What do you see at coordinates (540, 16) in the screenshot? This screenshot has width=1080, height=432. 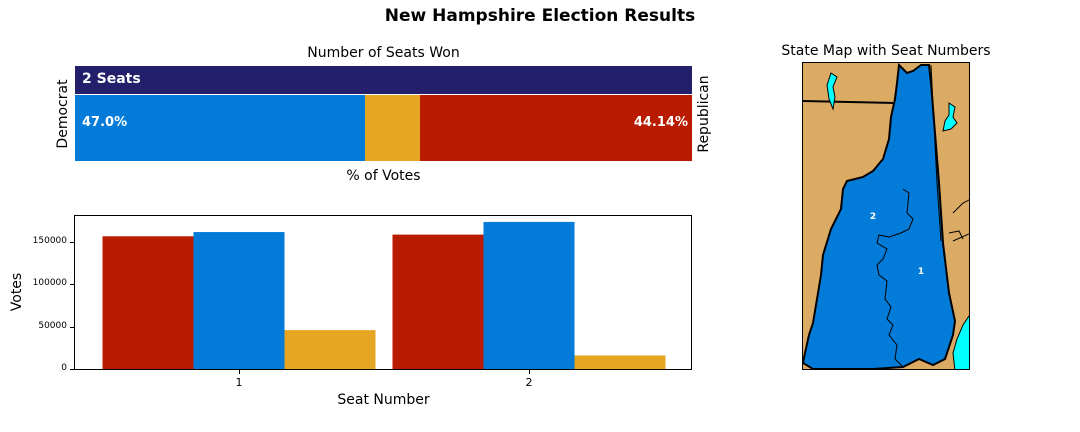 I see `figure-title: New Hampshire Election Results` at bounding box center [540, 16].